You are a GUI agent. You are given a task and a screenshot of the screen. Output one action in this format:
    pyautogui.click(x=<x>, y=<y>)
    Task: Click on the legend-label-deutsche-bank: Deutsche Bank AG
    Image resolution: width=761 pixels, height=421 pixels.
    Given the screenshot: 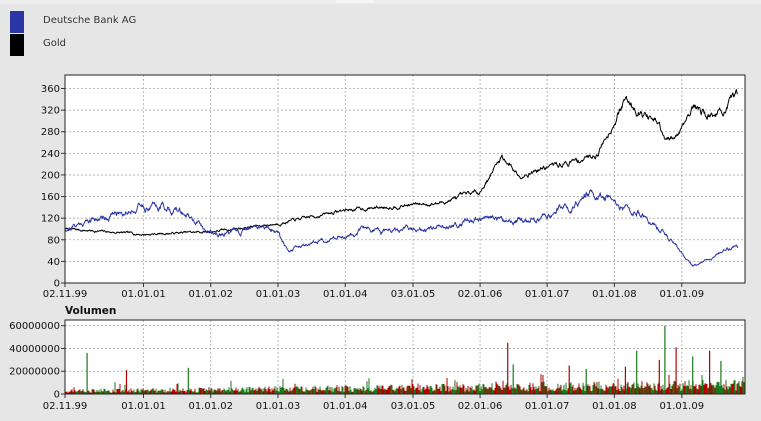 What is the action you would take?
    pyautogui.click(x=90, y=20)
    